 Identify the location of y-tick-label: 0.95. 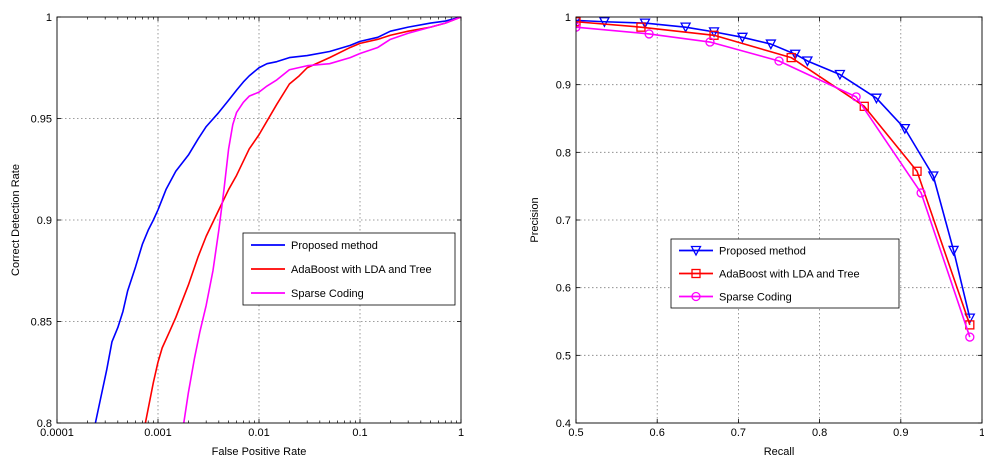
(41, 120).